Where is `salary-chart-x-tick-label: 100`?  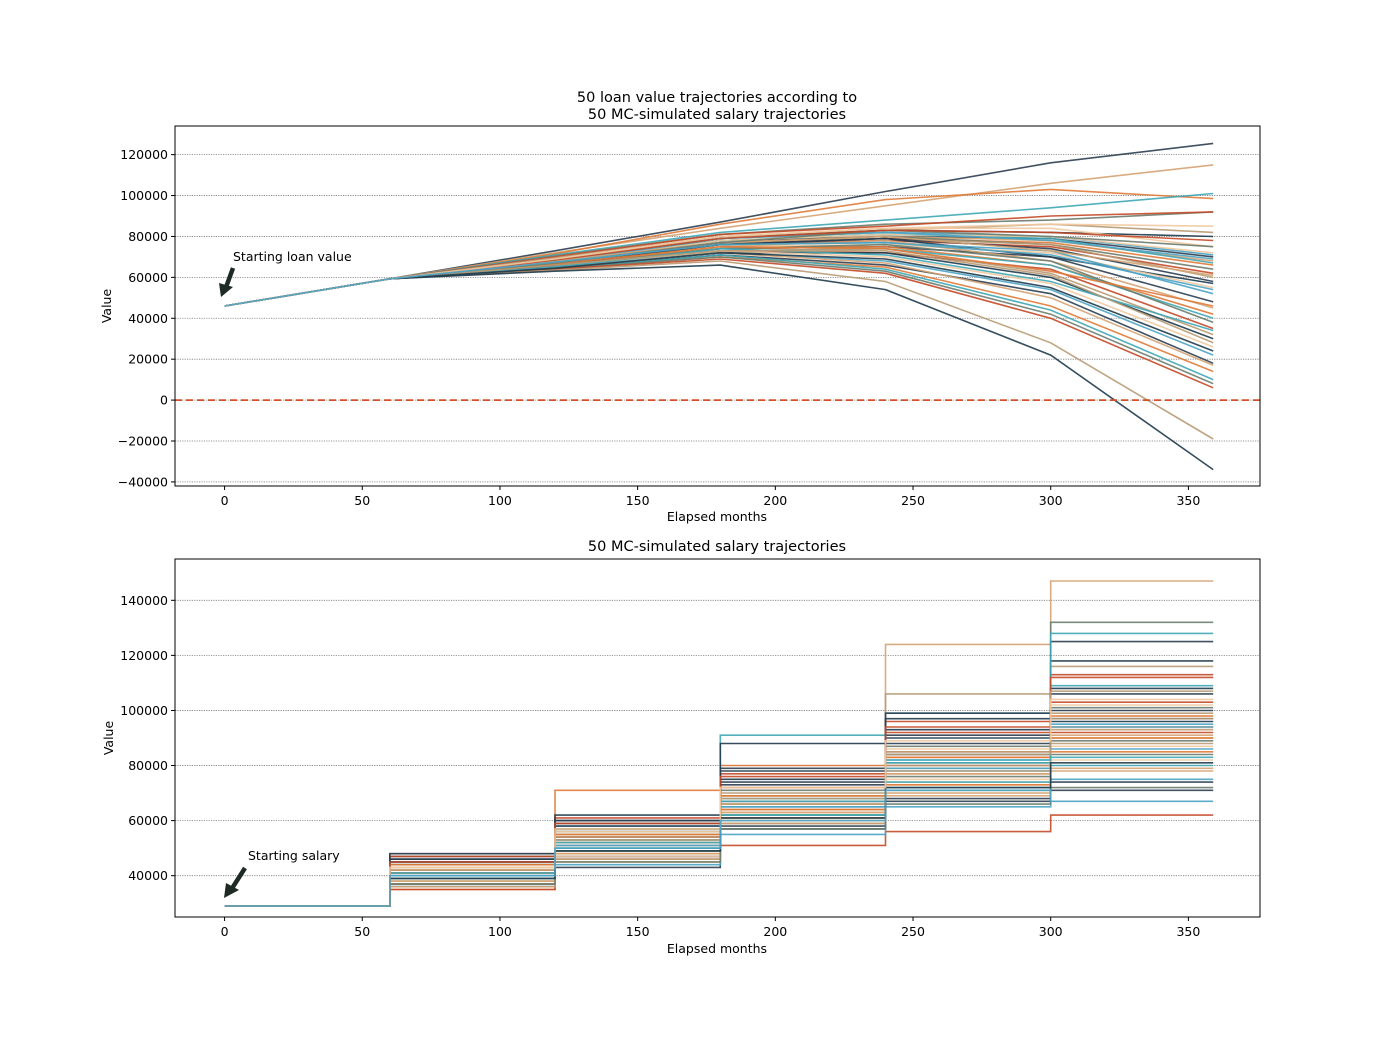
salary-chart-x-tick-label: 100 is located at coordinates (500, 931).